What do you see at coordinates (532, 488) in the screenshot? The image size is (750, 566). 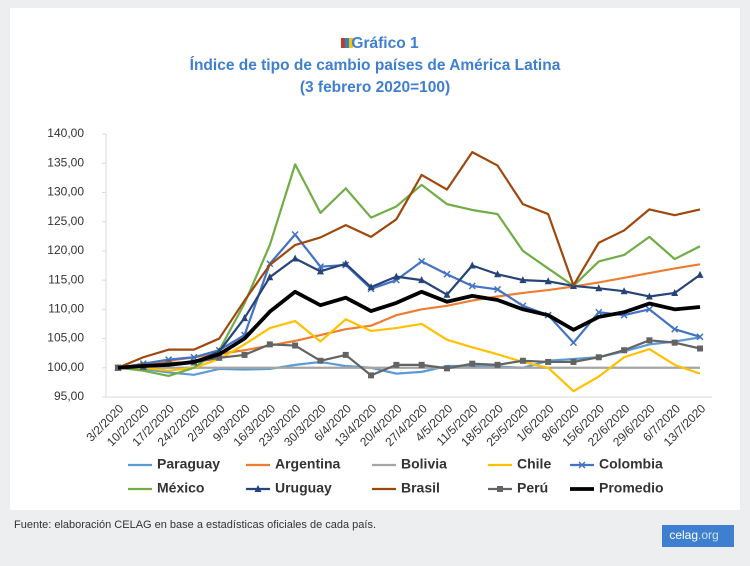 I see `legend-label: Perú` at bounding box center [532, 488].